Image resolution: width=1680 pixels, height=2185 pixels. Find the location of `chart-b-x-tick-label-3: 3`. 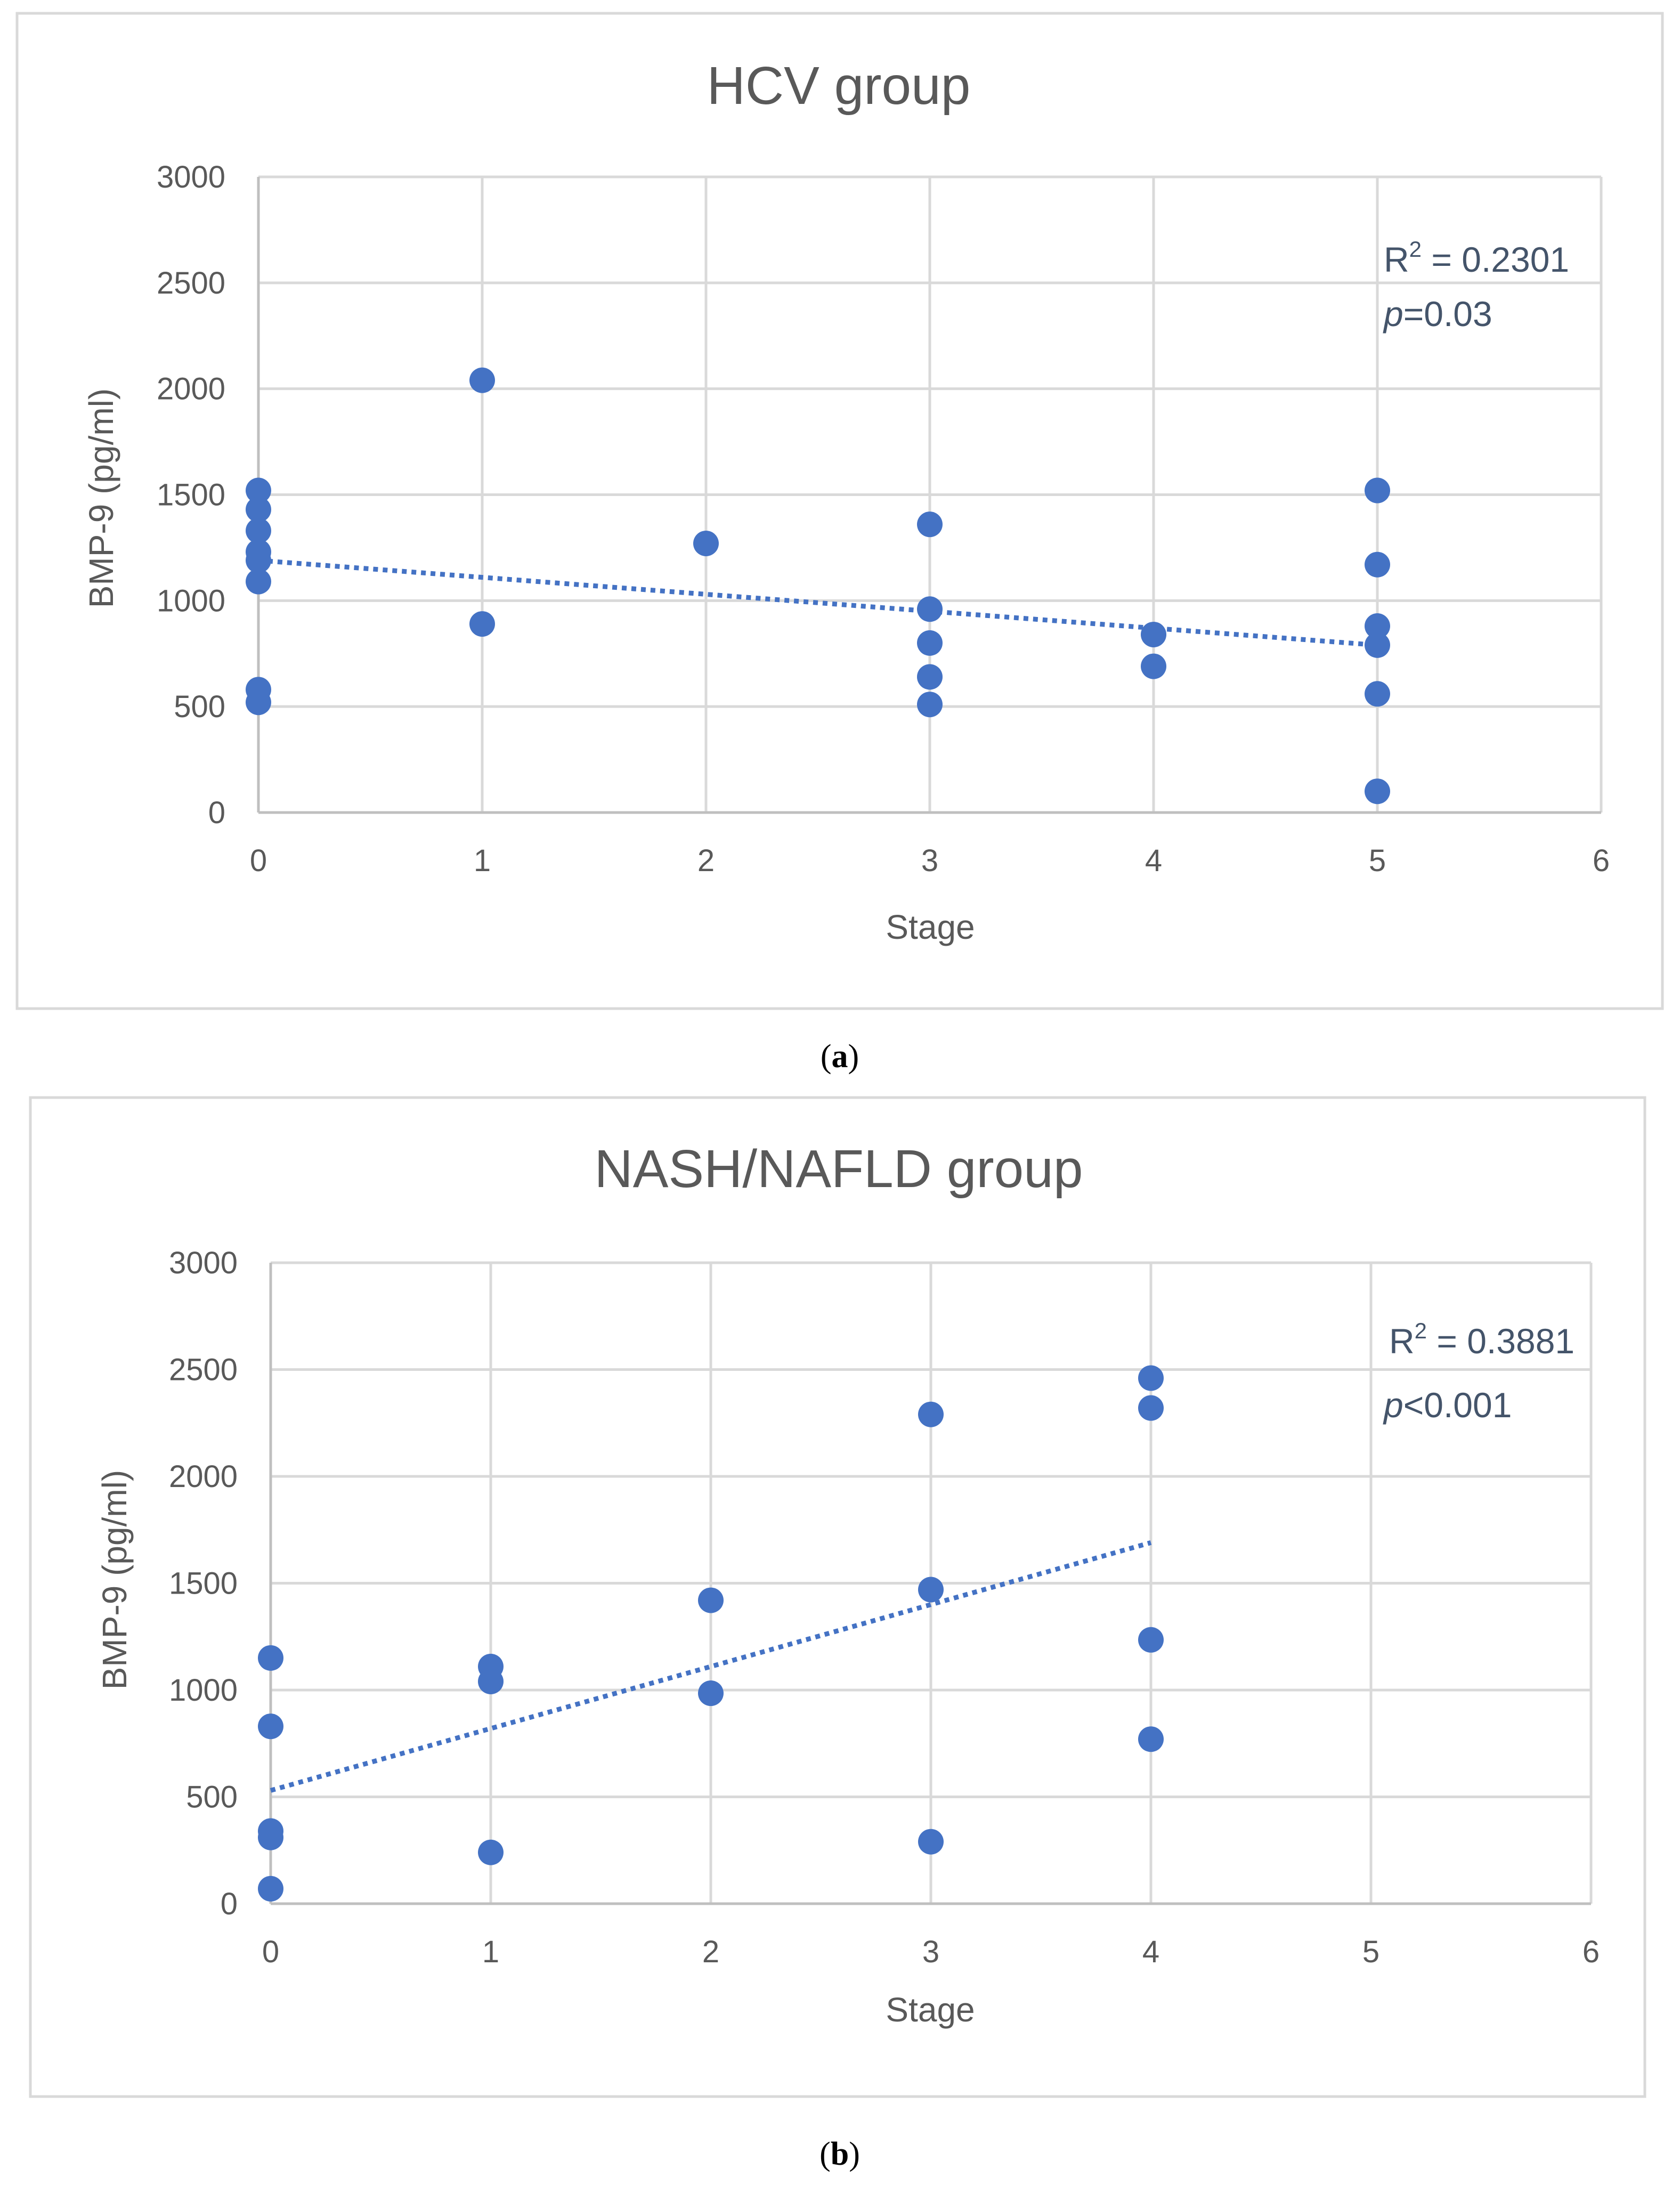

chart-b-x-tick-label-3: 3 is located at coordinates (930, 1952).